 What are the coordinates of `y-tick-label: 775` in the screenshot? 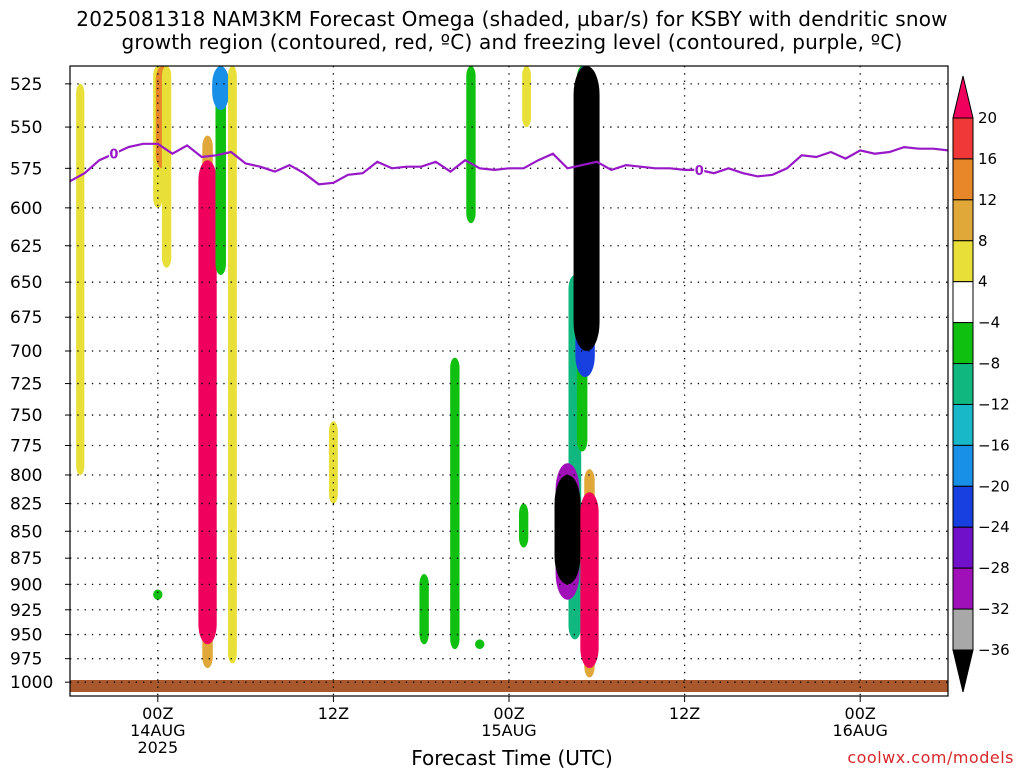 It's located at (26, 446).